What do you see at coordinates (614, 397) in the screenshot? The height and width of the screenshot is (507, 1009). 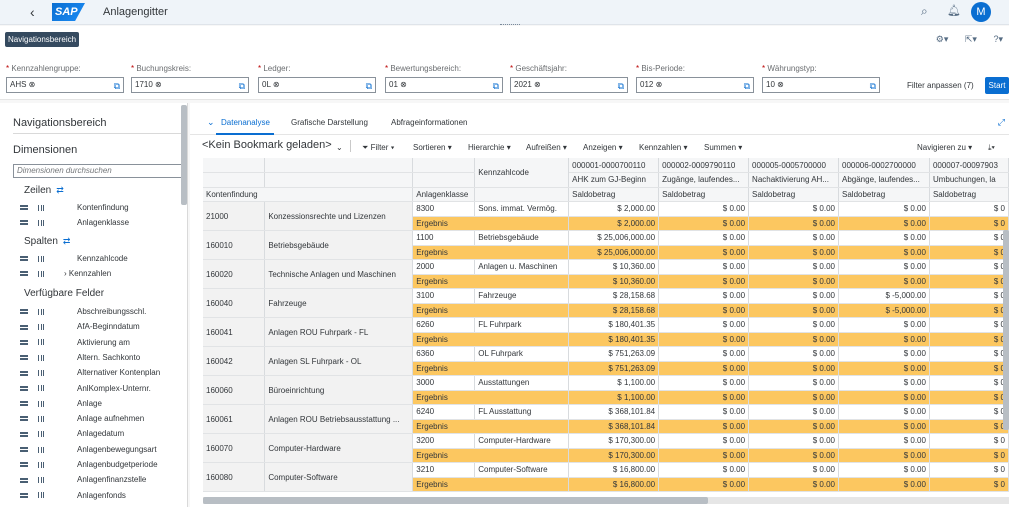 I see `result-value-cell: $ 1,100.00` at bounding box center [614, 397].